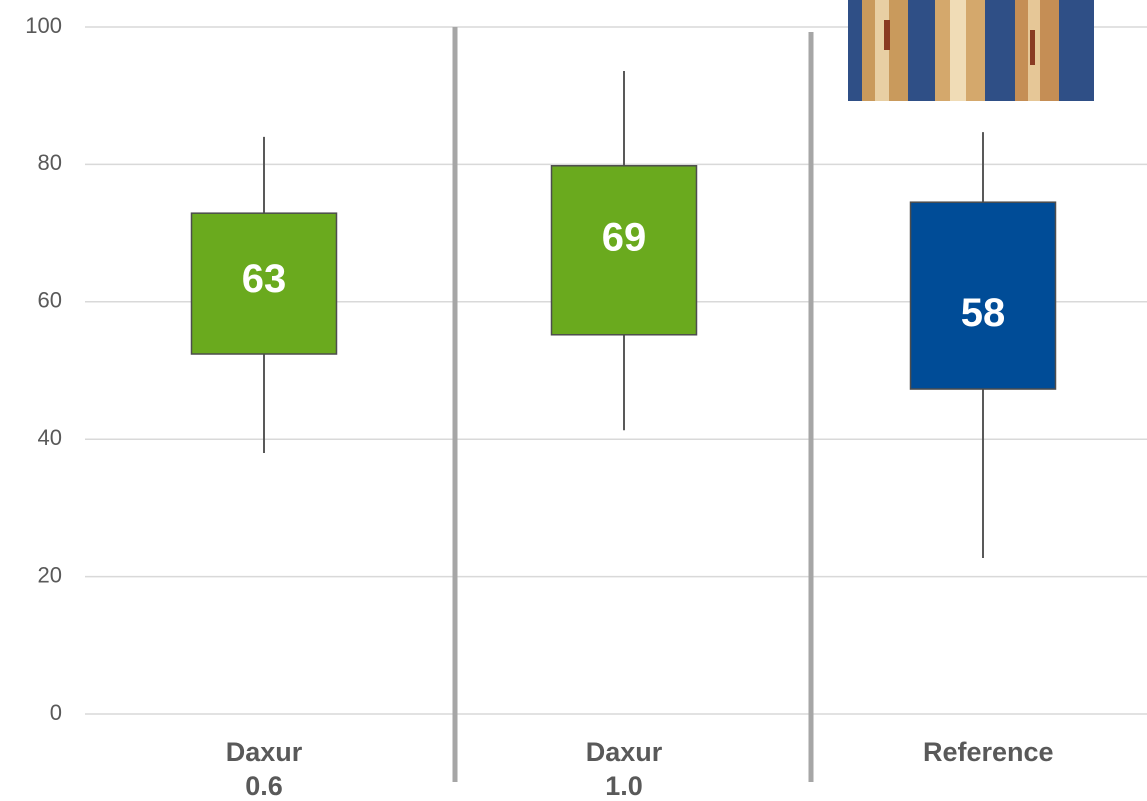  I want to click on y-tick-label: 20, so click(50, 574).